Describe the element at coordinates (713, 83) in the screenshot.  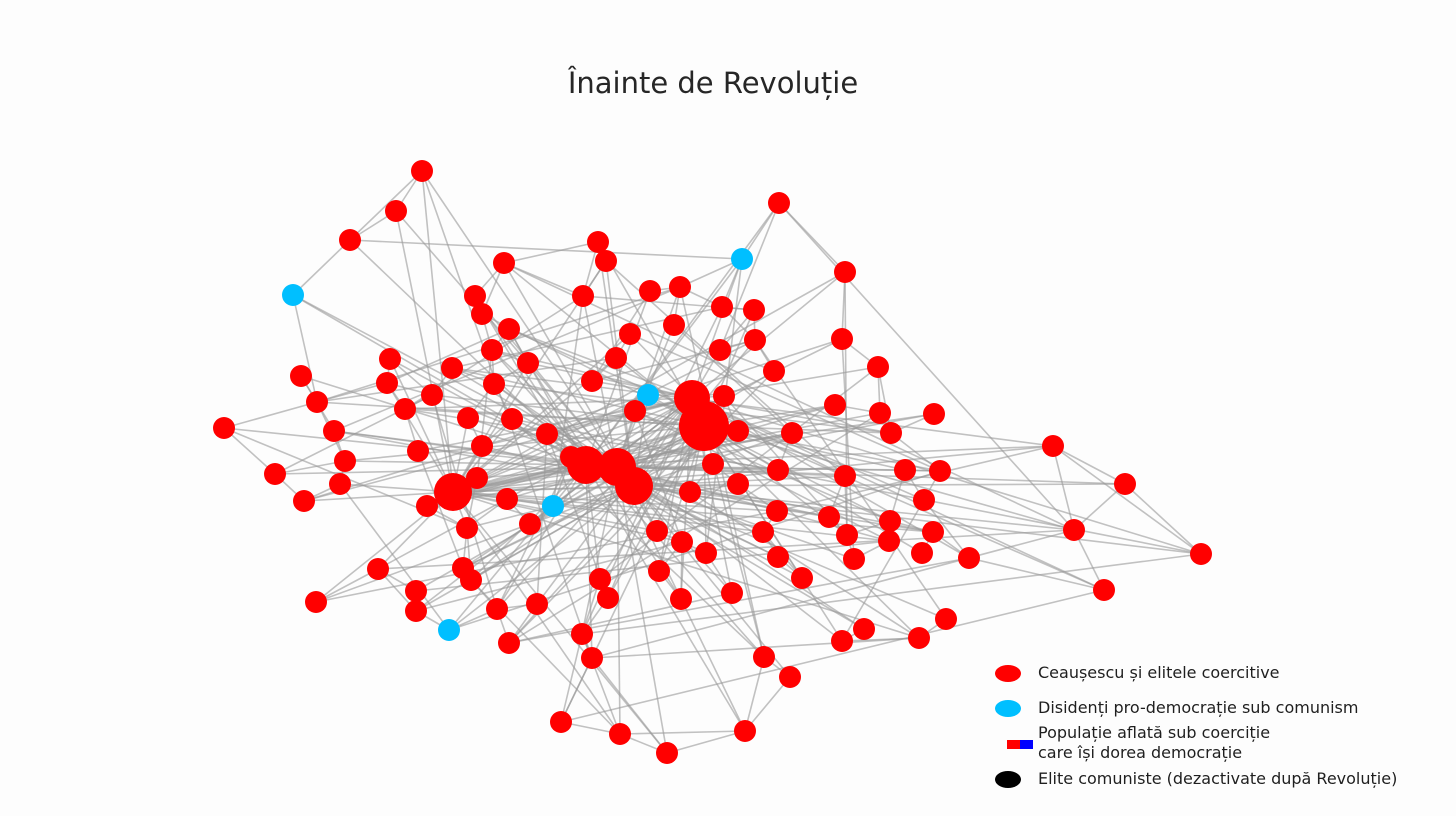
I see `chart-title: Înainte de Revoluție` at that location.